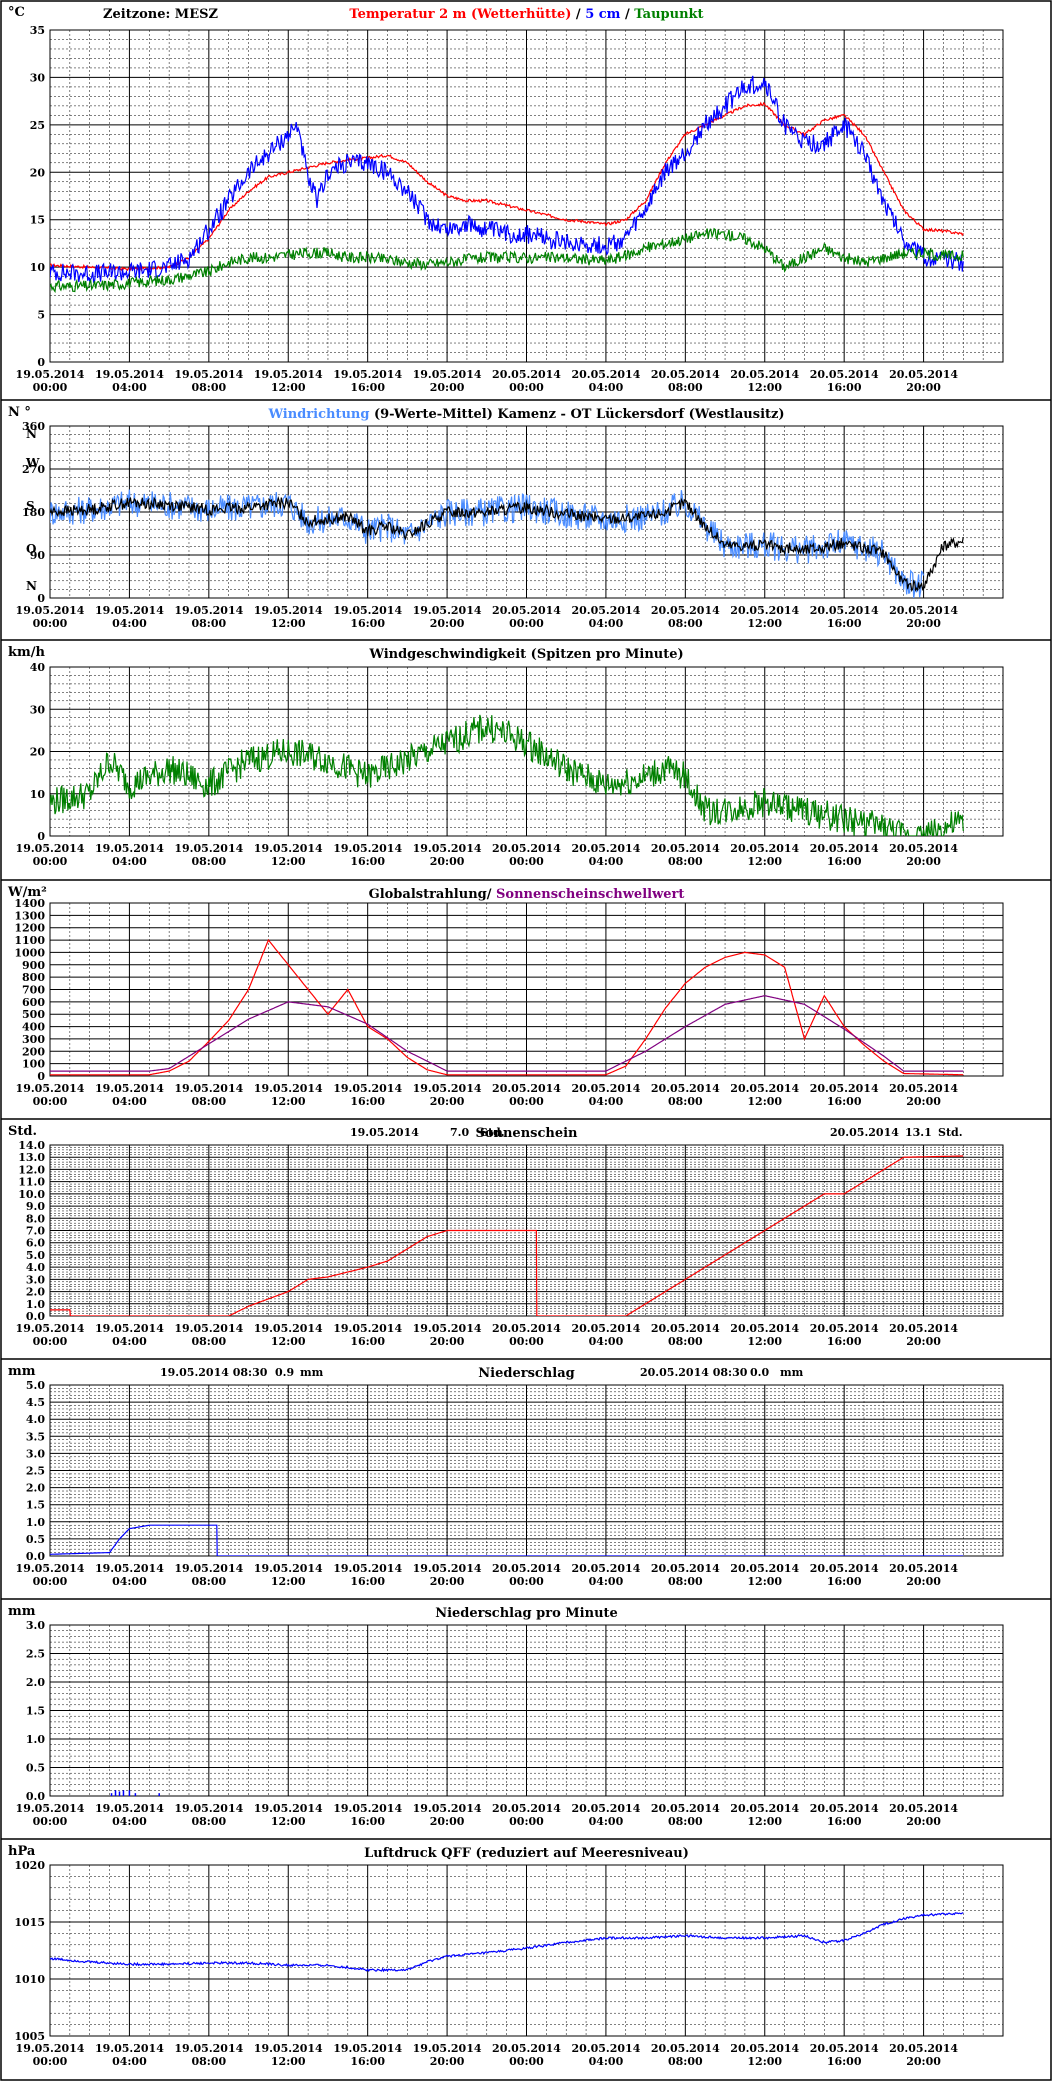 The image size is (1052, 2081). What do you see at coordinates (30, 506) in the screenshot?
I see `compass-label: S` at bounding box center [30, 506].